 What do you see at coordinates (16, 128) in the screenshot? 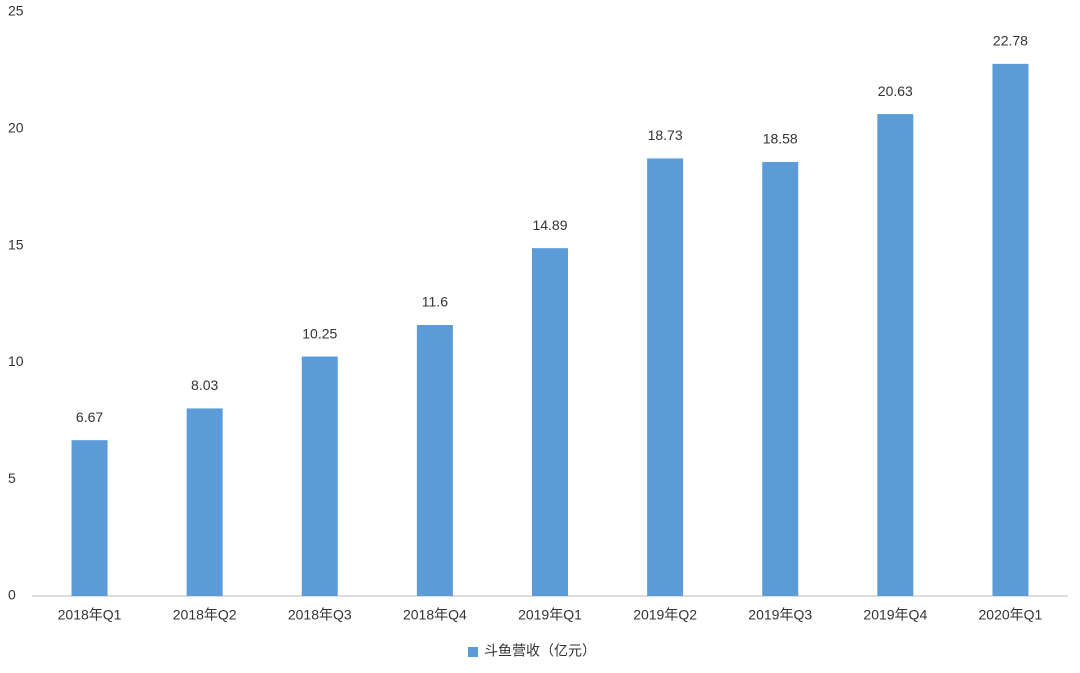
I see `y-tick-label: 20` at bounding box center [16, 128].